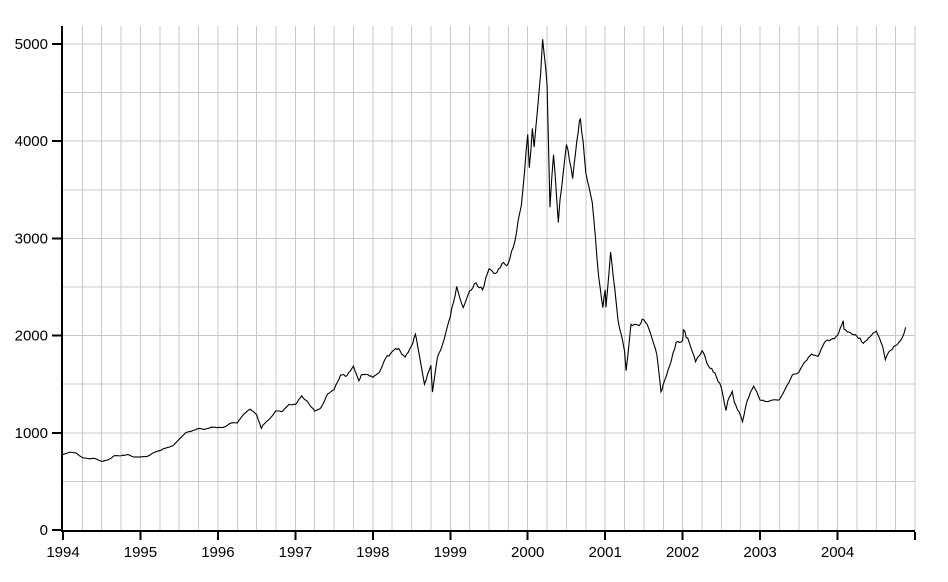 The image size is (948, 582). Describe the element at coordinates (217, 552) in the screenshot. I see `x-tick-label: 1996` at that location.